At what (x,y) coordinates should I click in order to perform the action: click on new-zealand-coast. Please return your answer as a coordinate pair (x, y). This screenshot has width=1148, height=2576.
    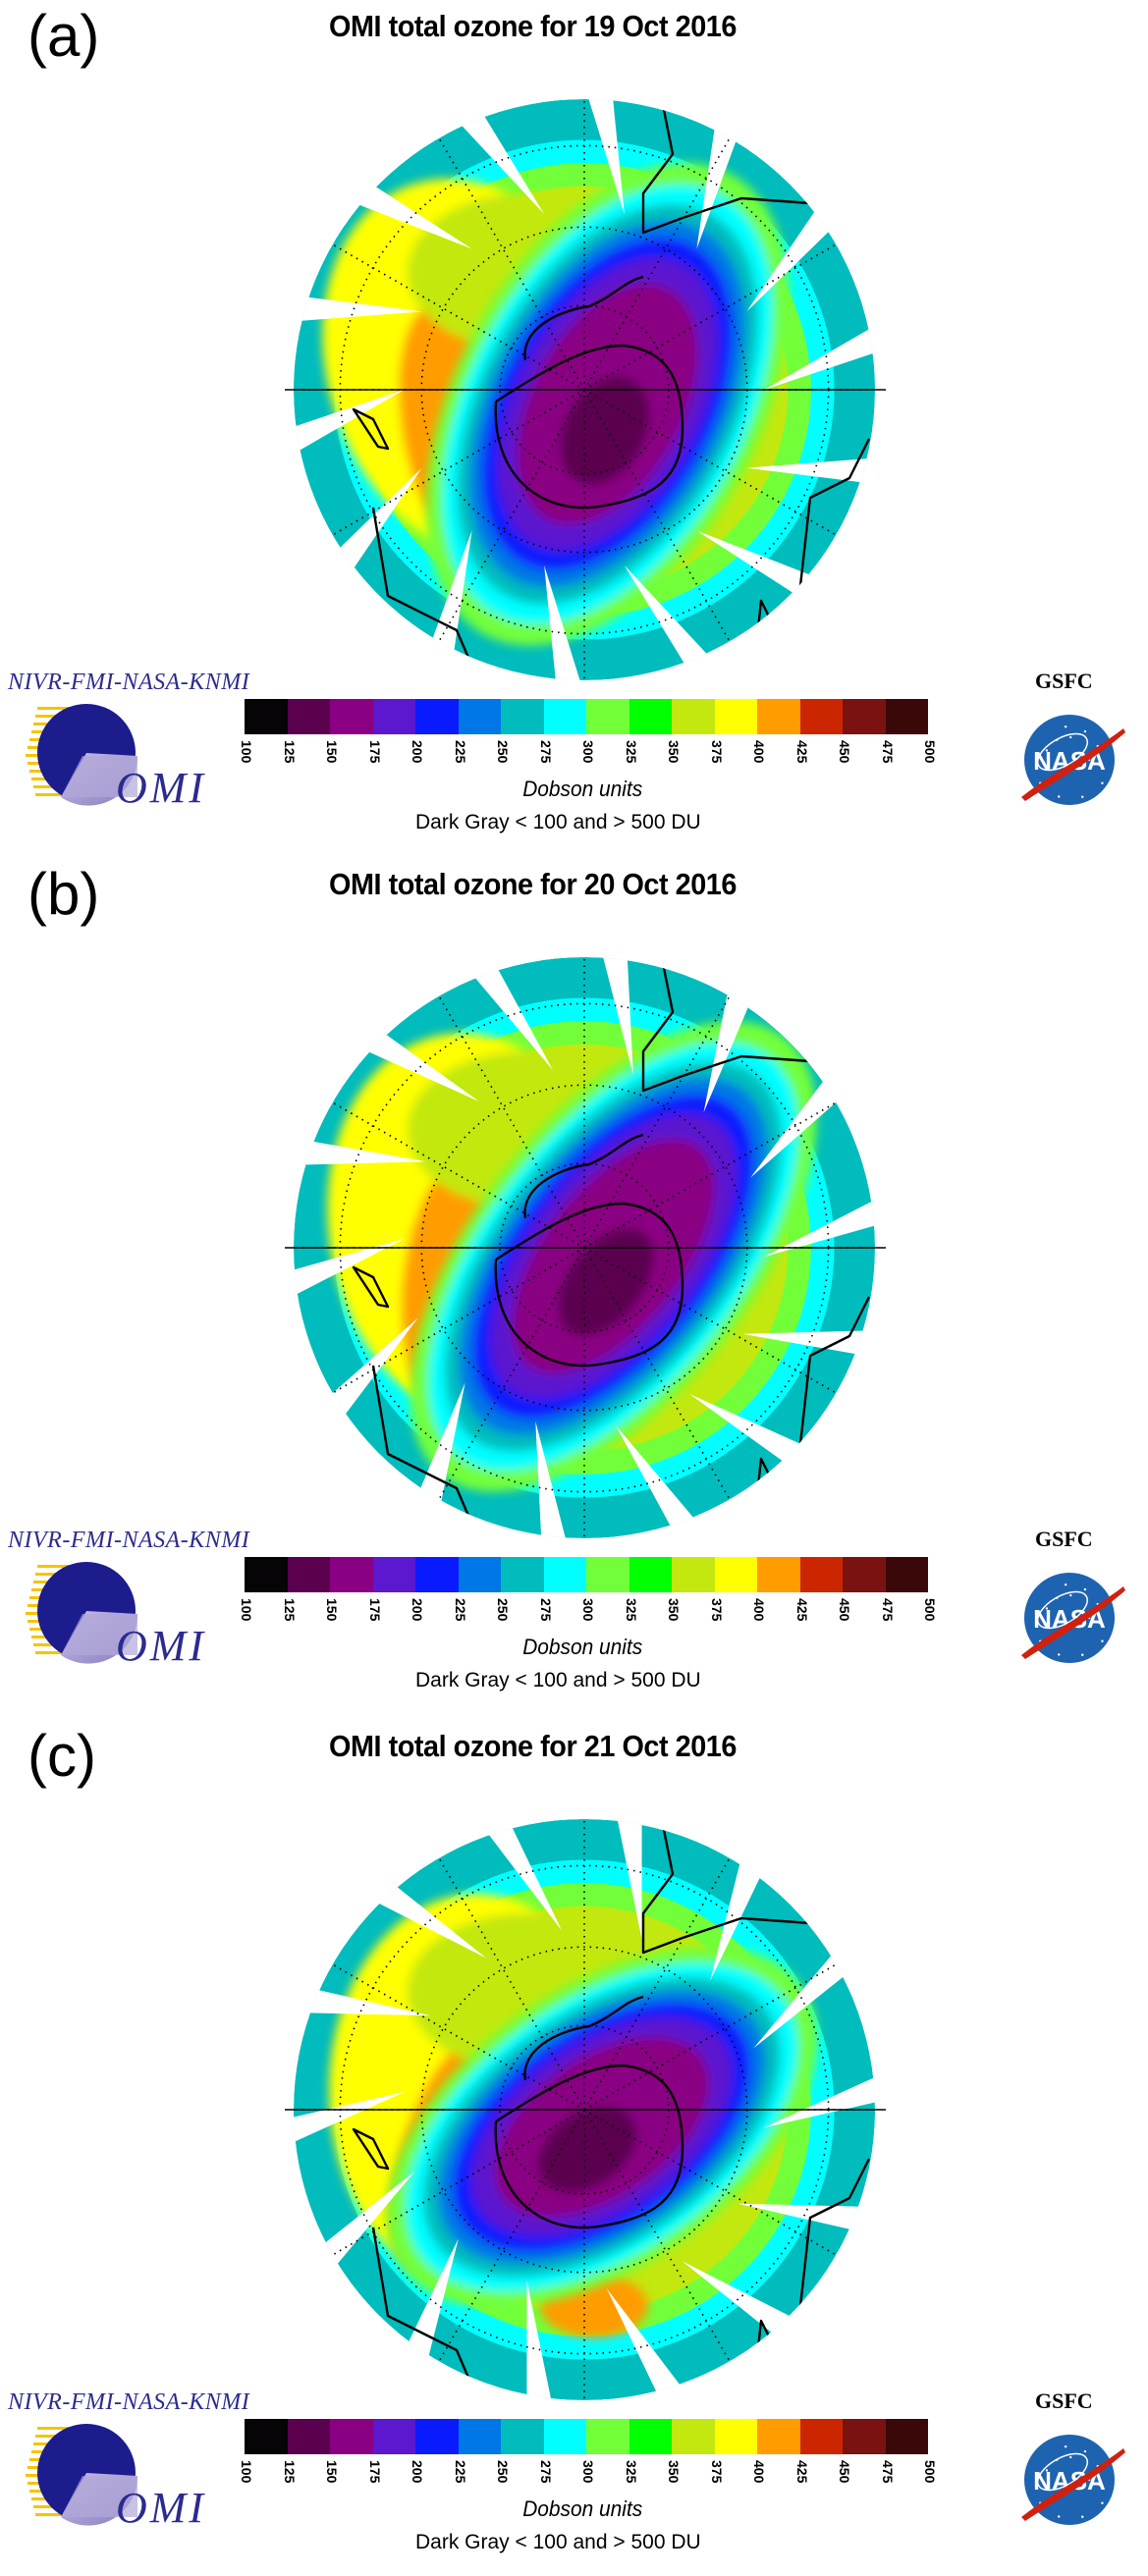
    Looking at the image, I should click on (371, 1287).